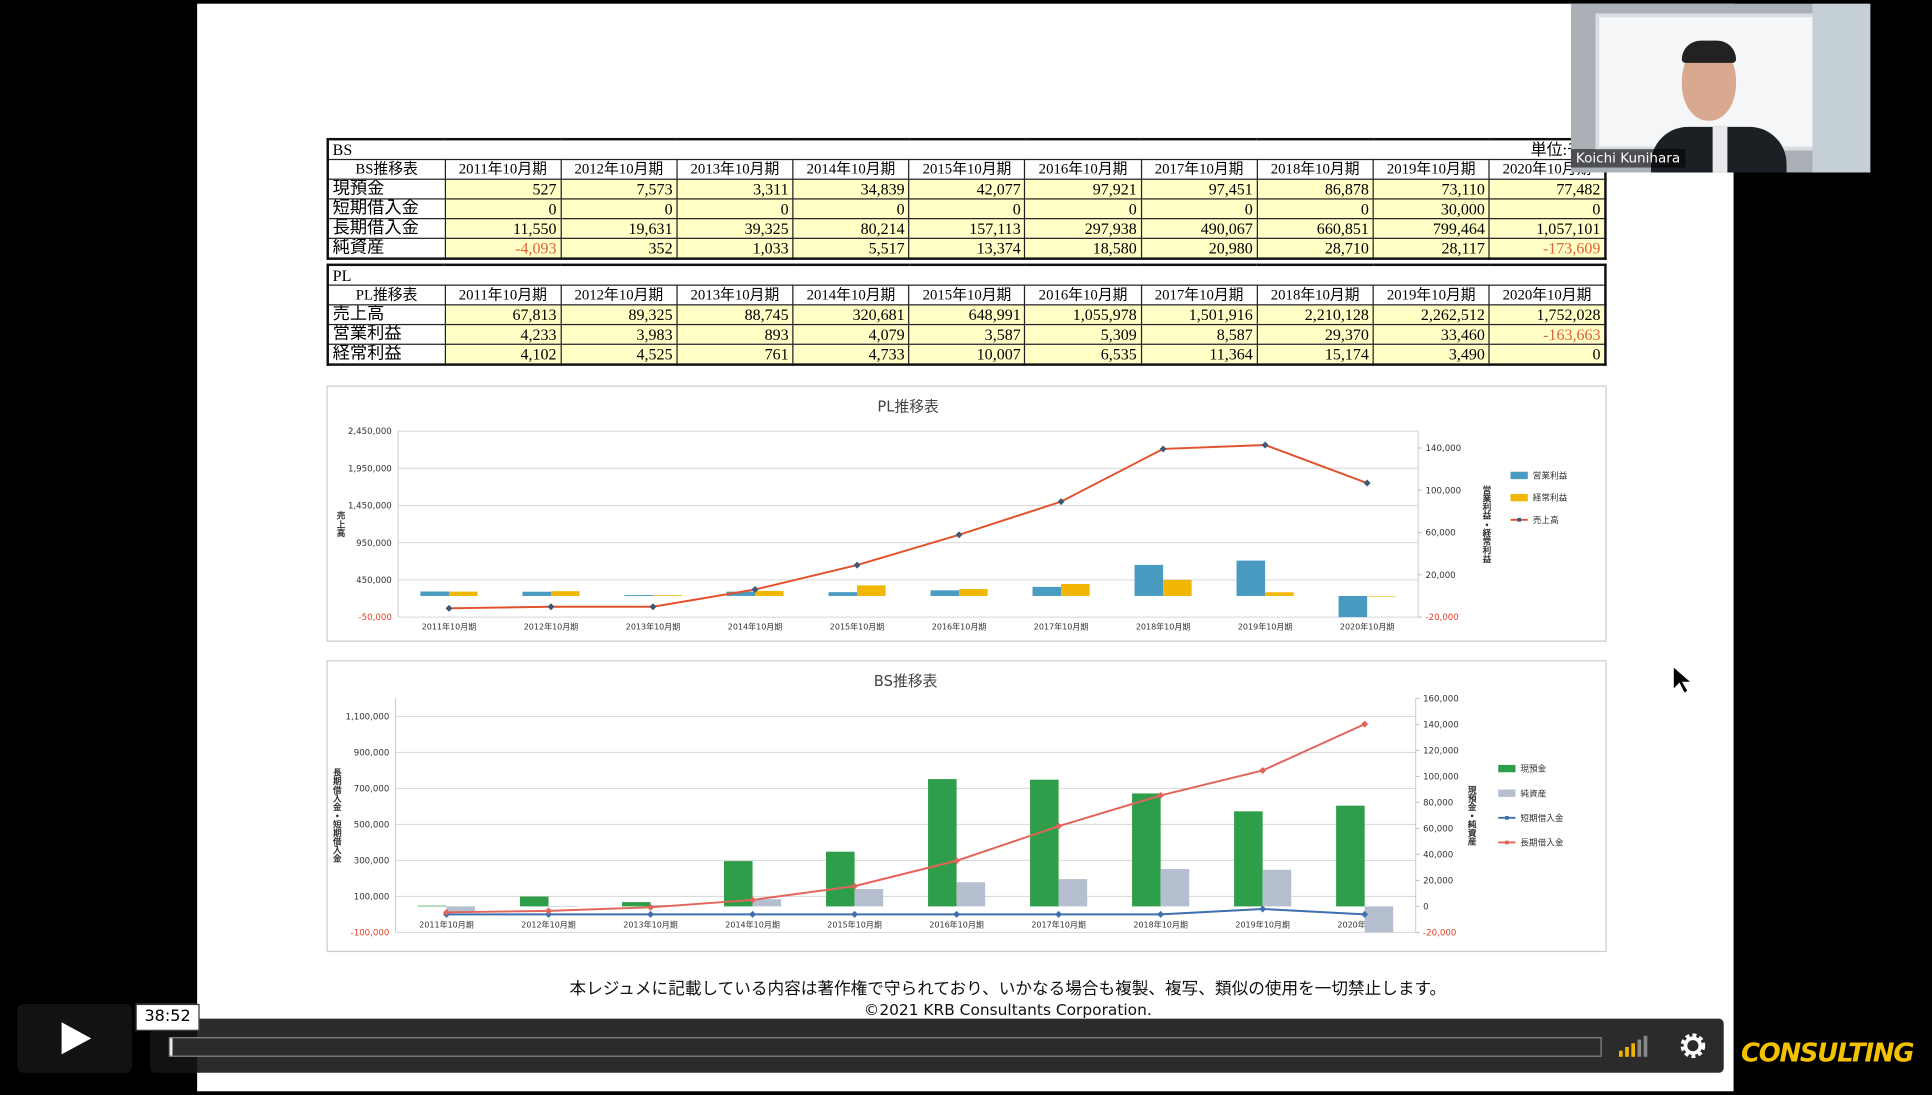 The image size is (1932, 1095). What do you see at coordinates (851, 189) in the screenshot?
I see `table-cell: 34,839` at bounding box center [851, 189].